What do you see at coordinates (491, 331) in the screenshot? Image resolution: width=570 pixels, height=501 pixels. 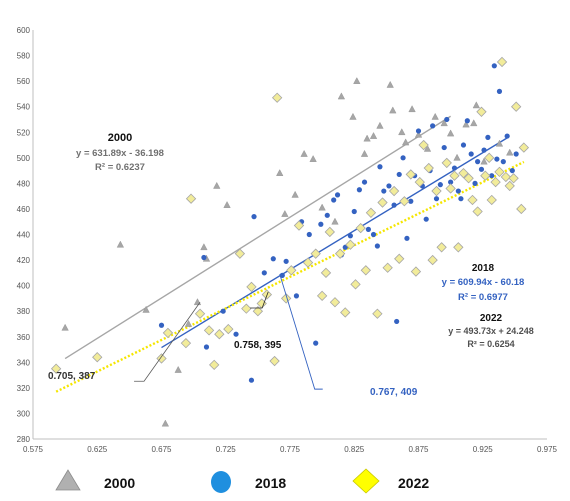 I see `eq2022-equation: y = 493.73x + 24.248` at bounding box center [491, 331].